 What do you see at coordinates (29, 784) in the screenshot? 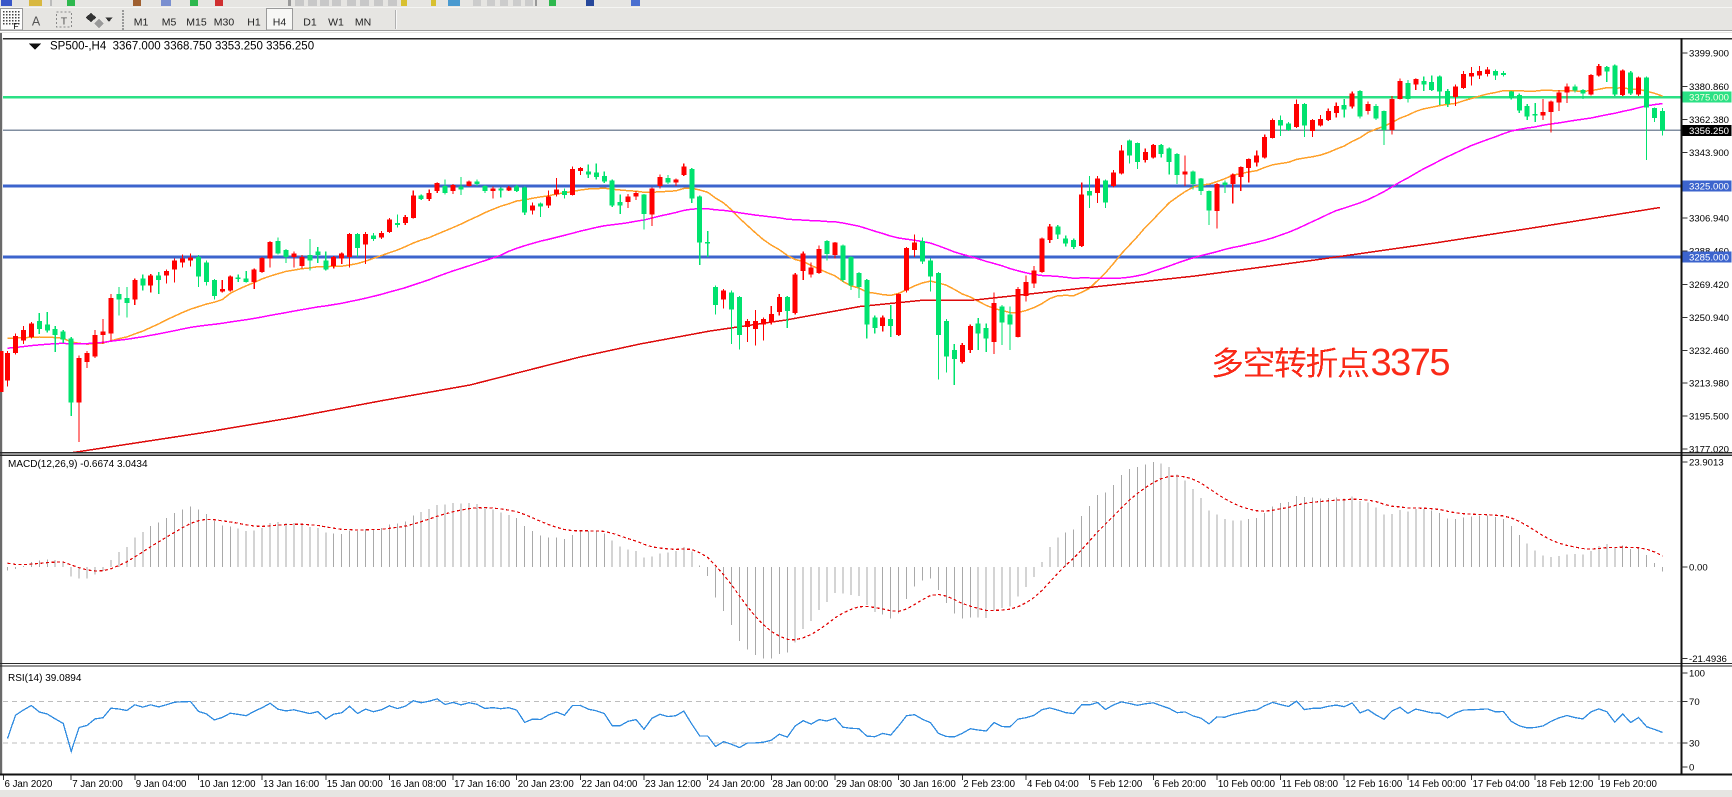
I see `svg-text: 6 Jan 2020` at bounding box center [29, 784].